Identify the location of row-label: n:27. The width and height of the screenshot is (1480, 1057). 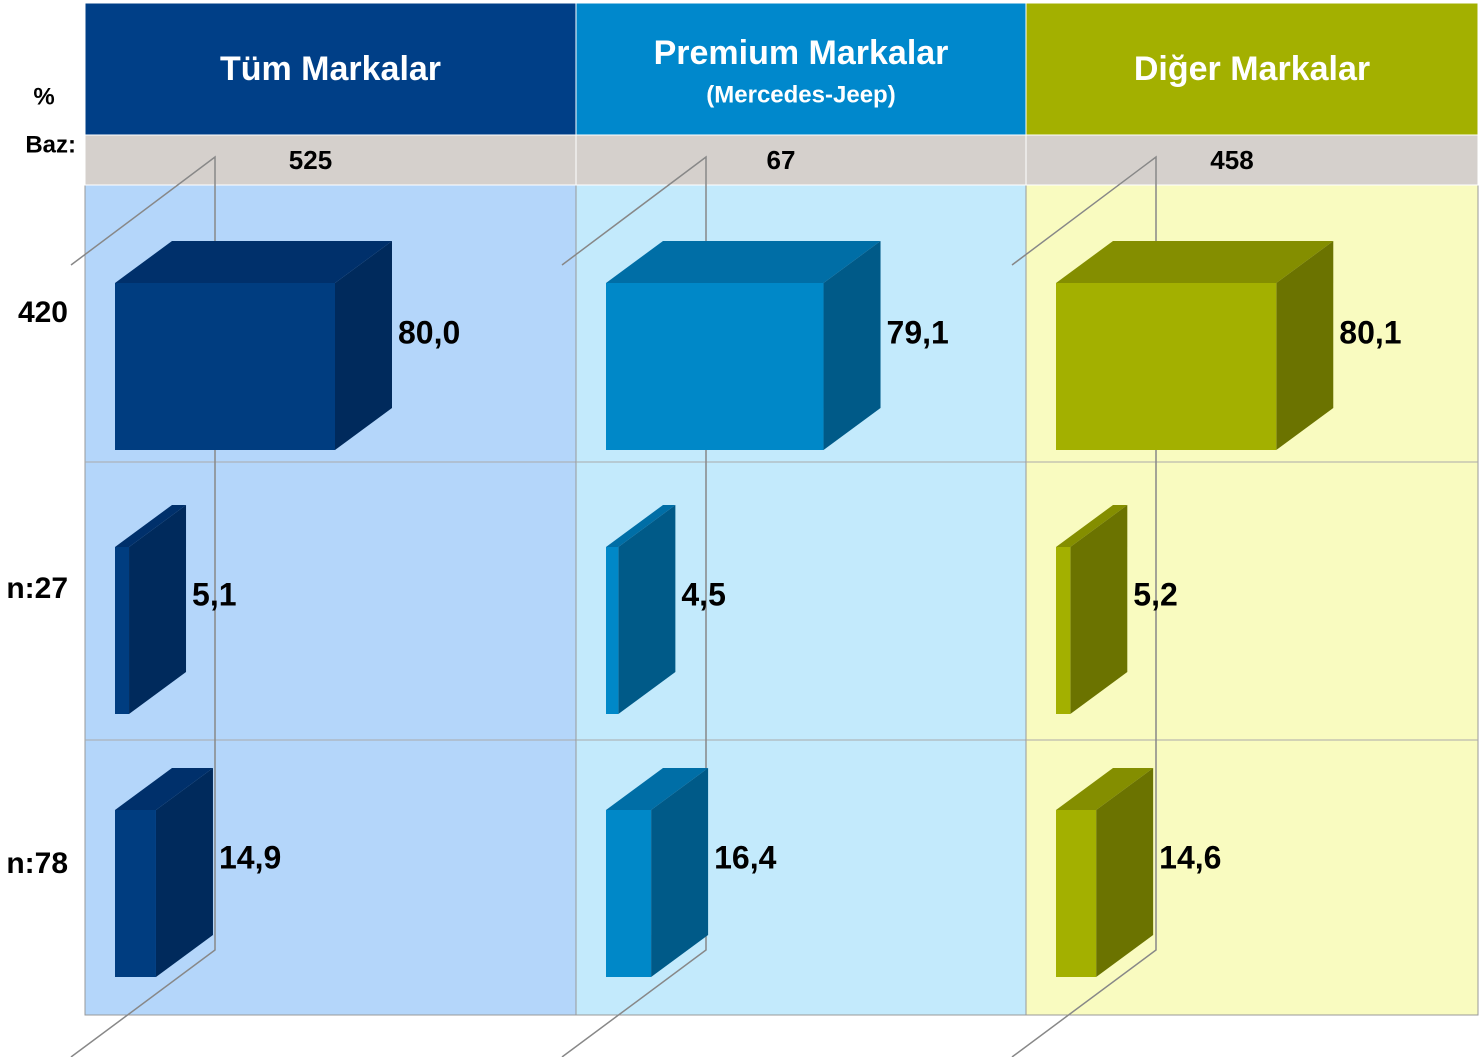
(37, 588).